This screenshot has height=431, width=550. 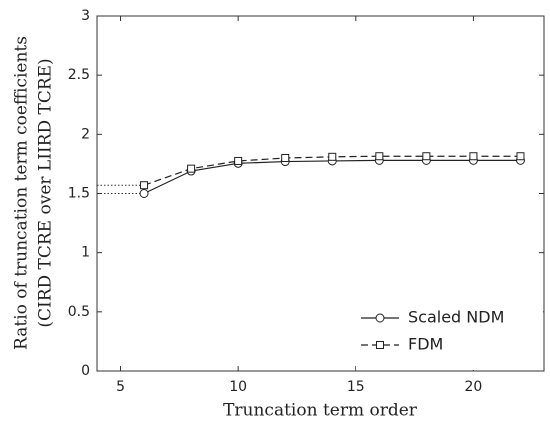 What do you see at coordinates (238, 387) in the screenshot?
I see `x-tick-label: 10` at bounding box center [238, 387].